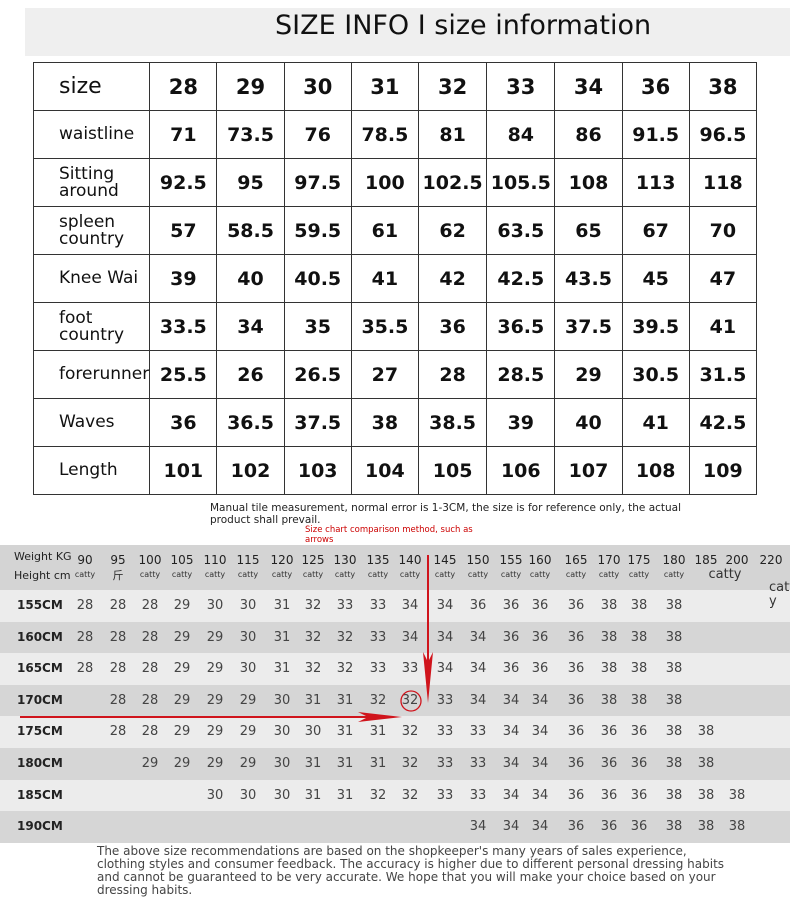  I want to click on size-cell: 105.5, so click(521, 182).